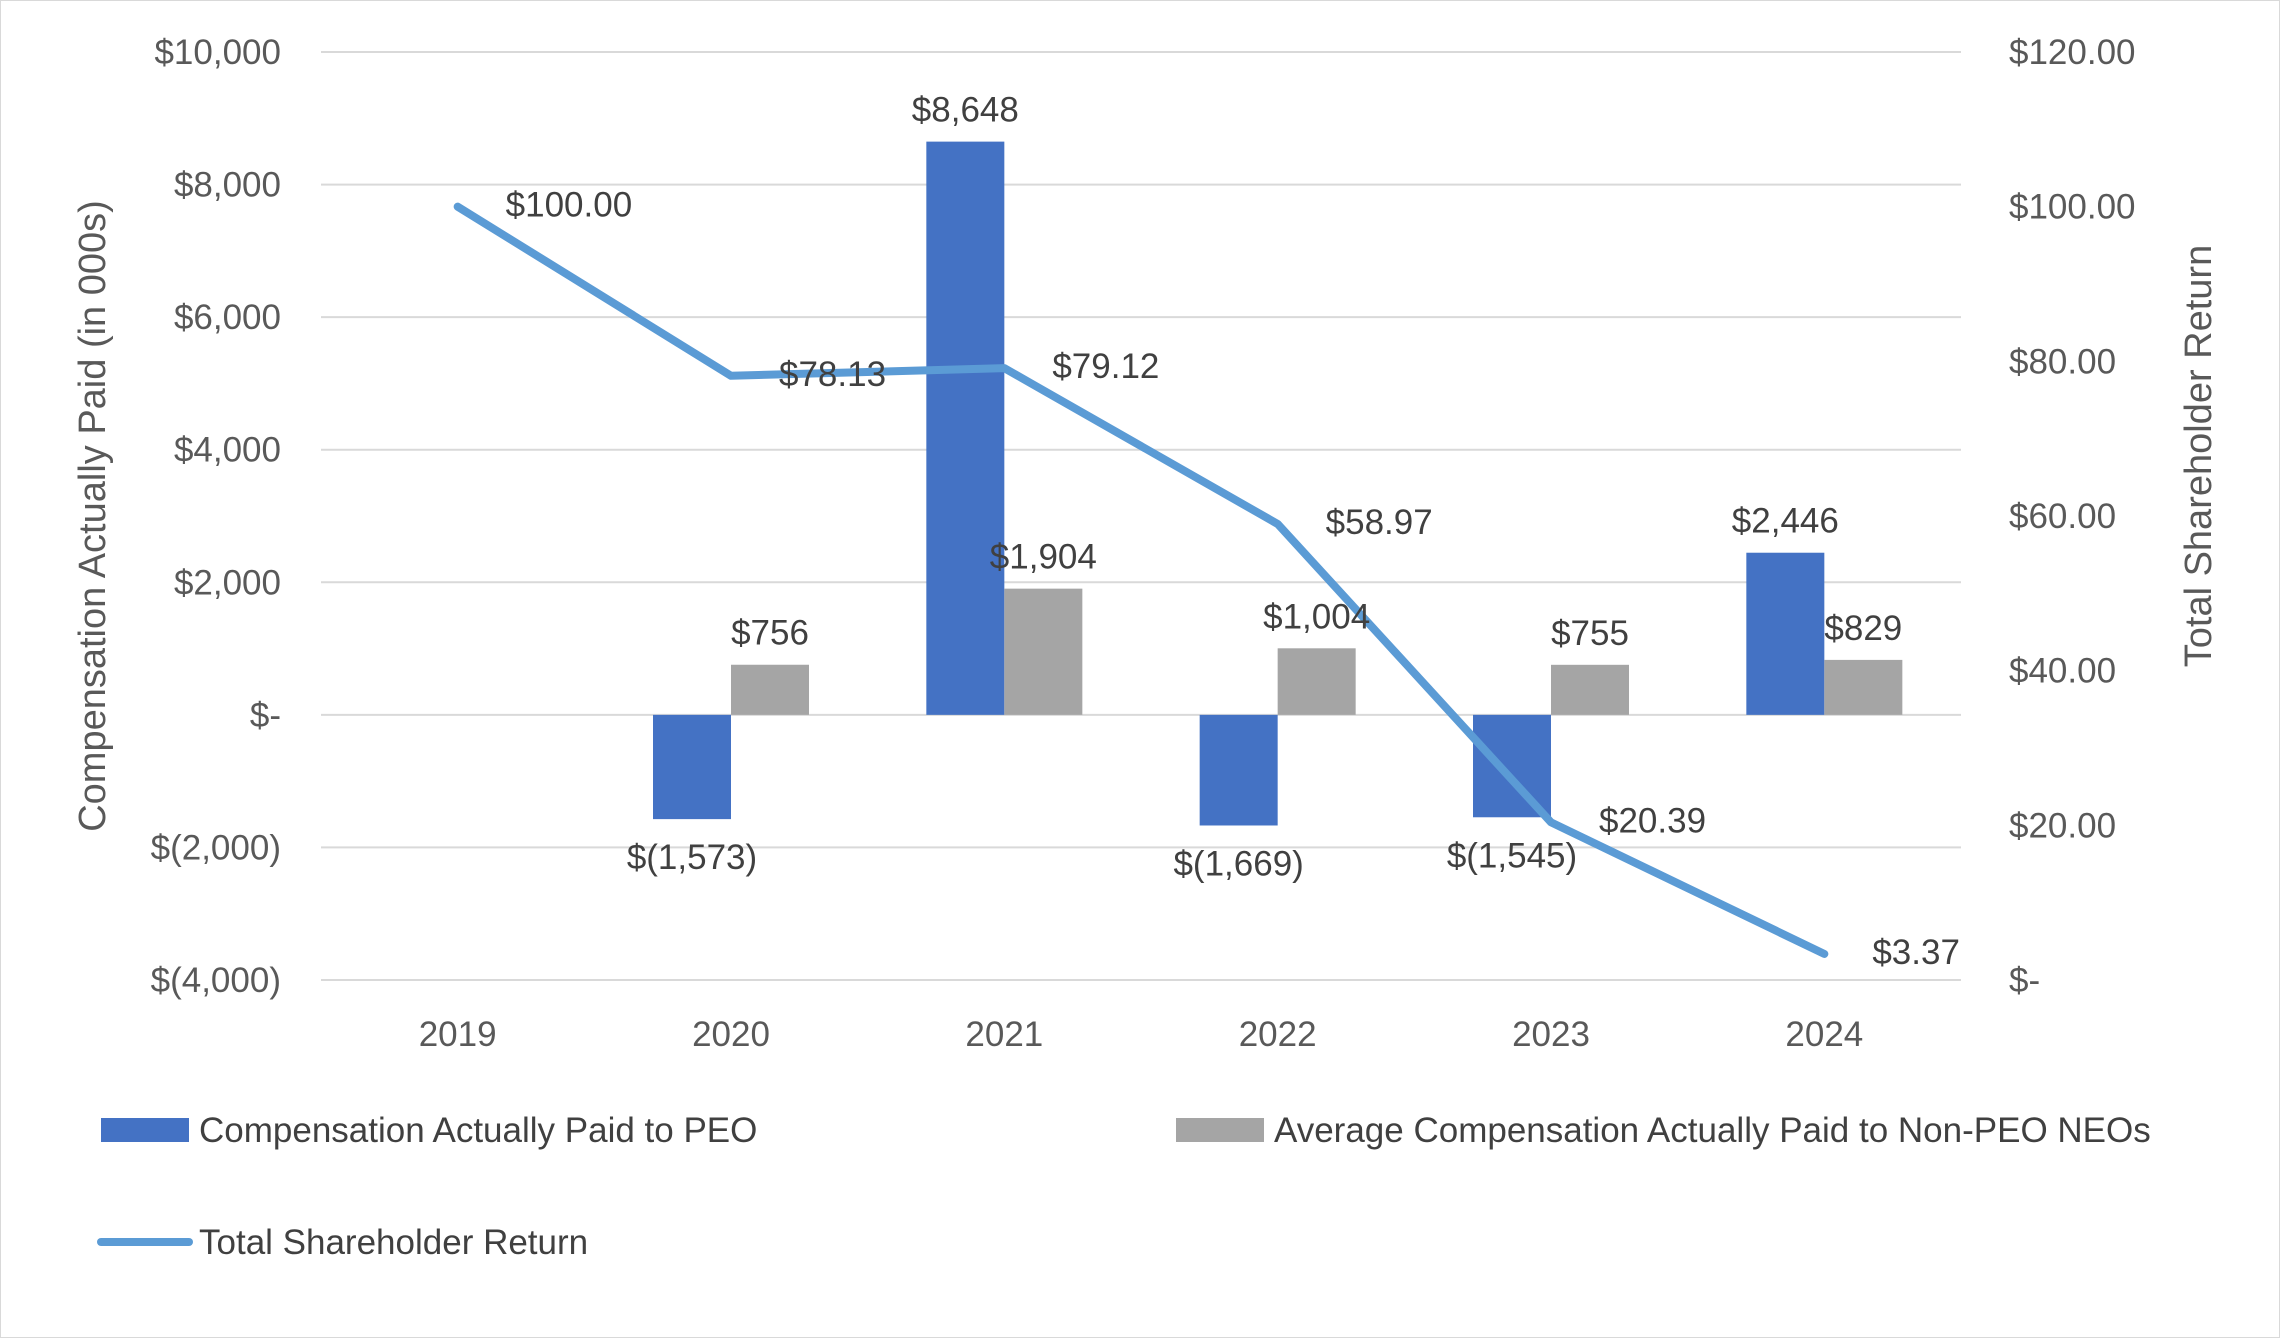 This screenshot has width=2282, height=1340. Describe the element at coordinates (1238, 863) in the screenshot. I see `peo-data-label: $(1,669)` at that location.